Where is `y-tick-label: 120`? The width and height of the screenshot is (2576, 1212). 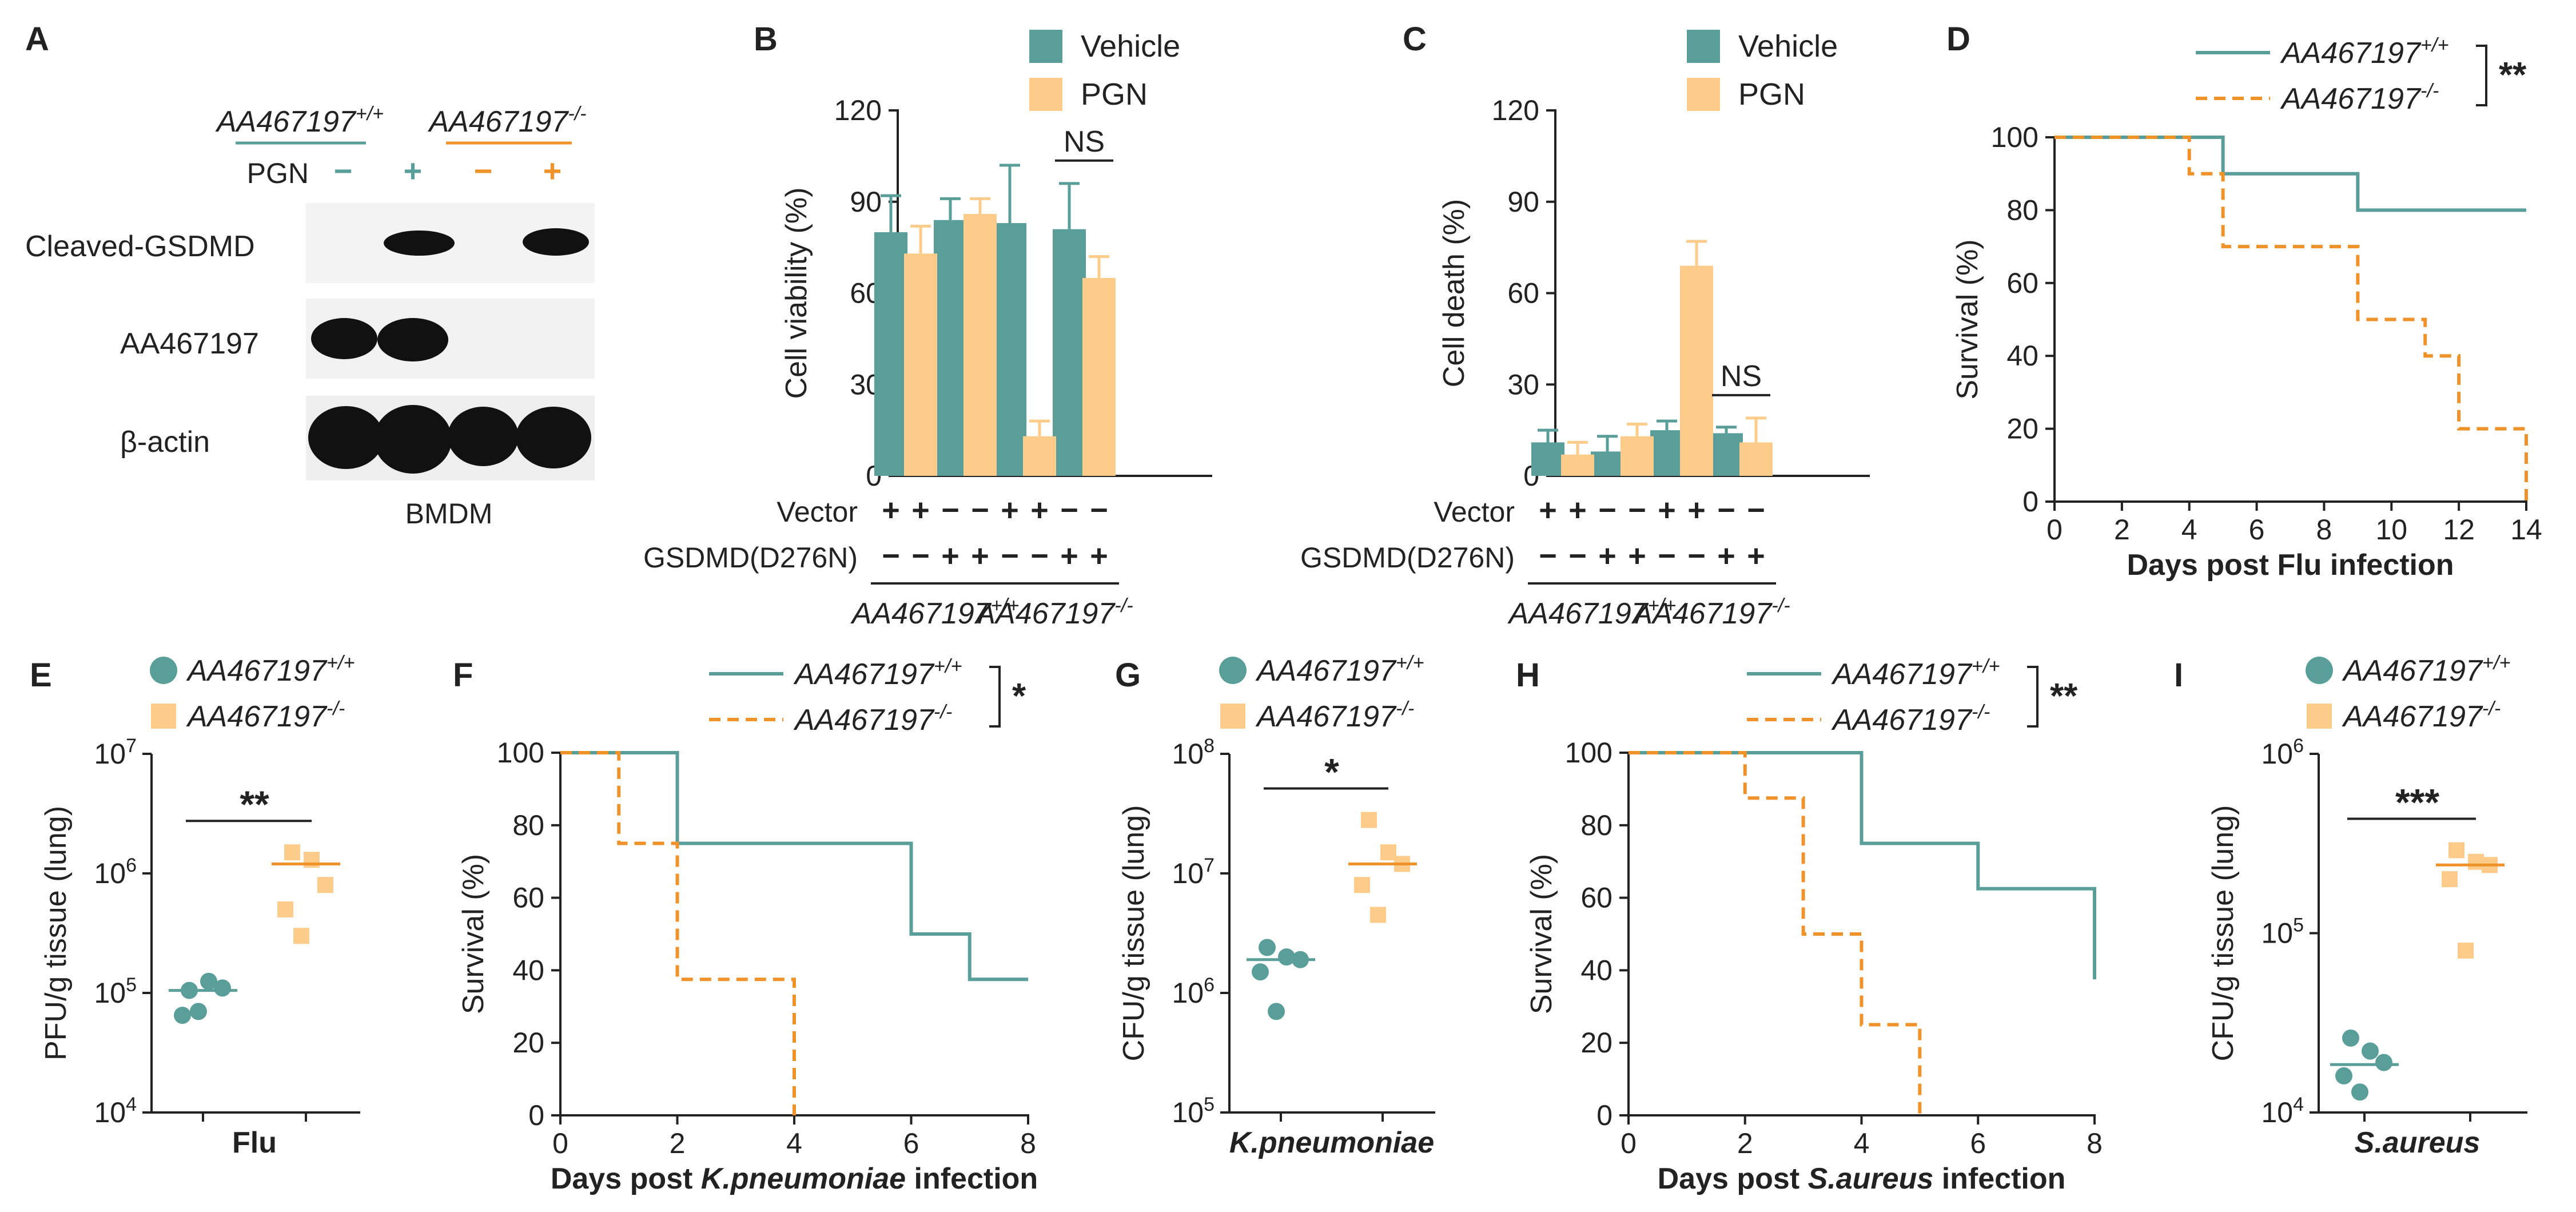
y-tick-label: 120 is located at coordinates (1515, 110).